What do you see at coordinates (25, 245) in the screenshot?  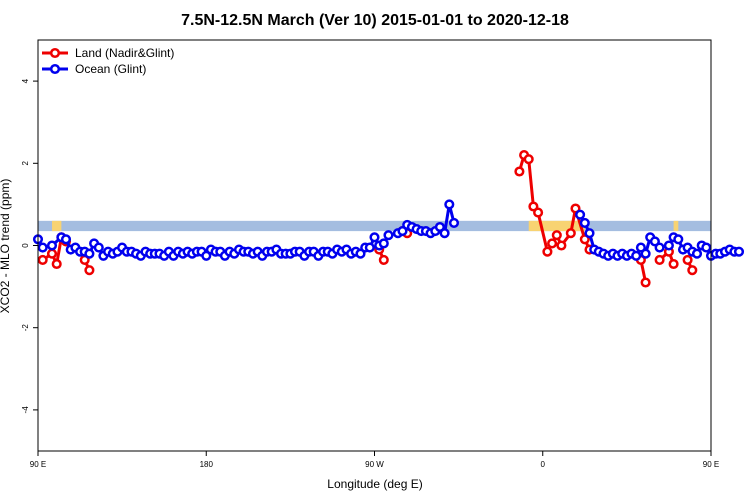 I see `y-tick-label: 0` at bounding box center [25, 245].